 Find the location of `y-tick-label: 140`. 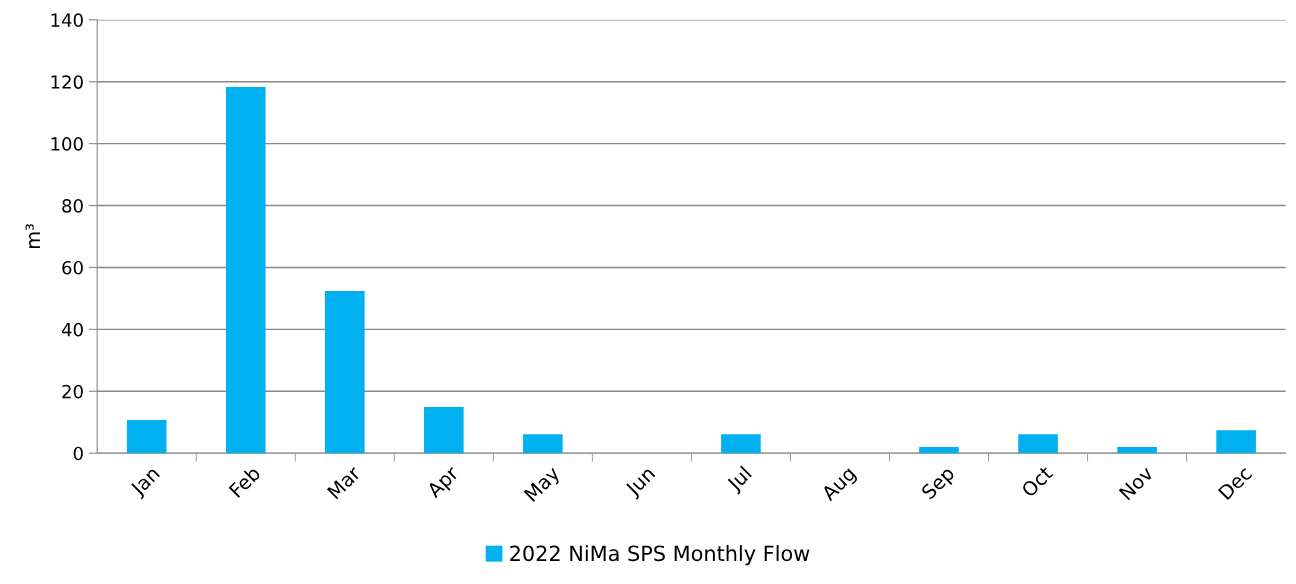

y-tick-label: 140 is located at coordinates (67, 20).